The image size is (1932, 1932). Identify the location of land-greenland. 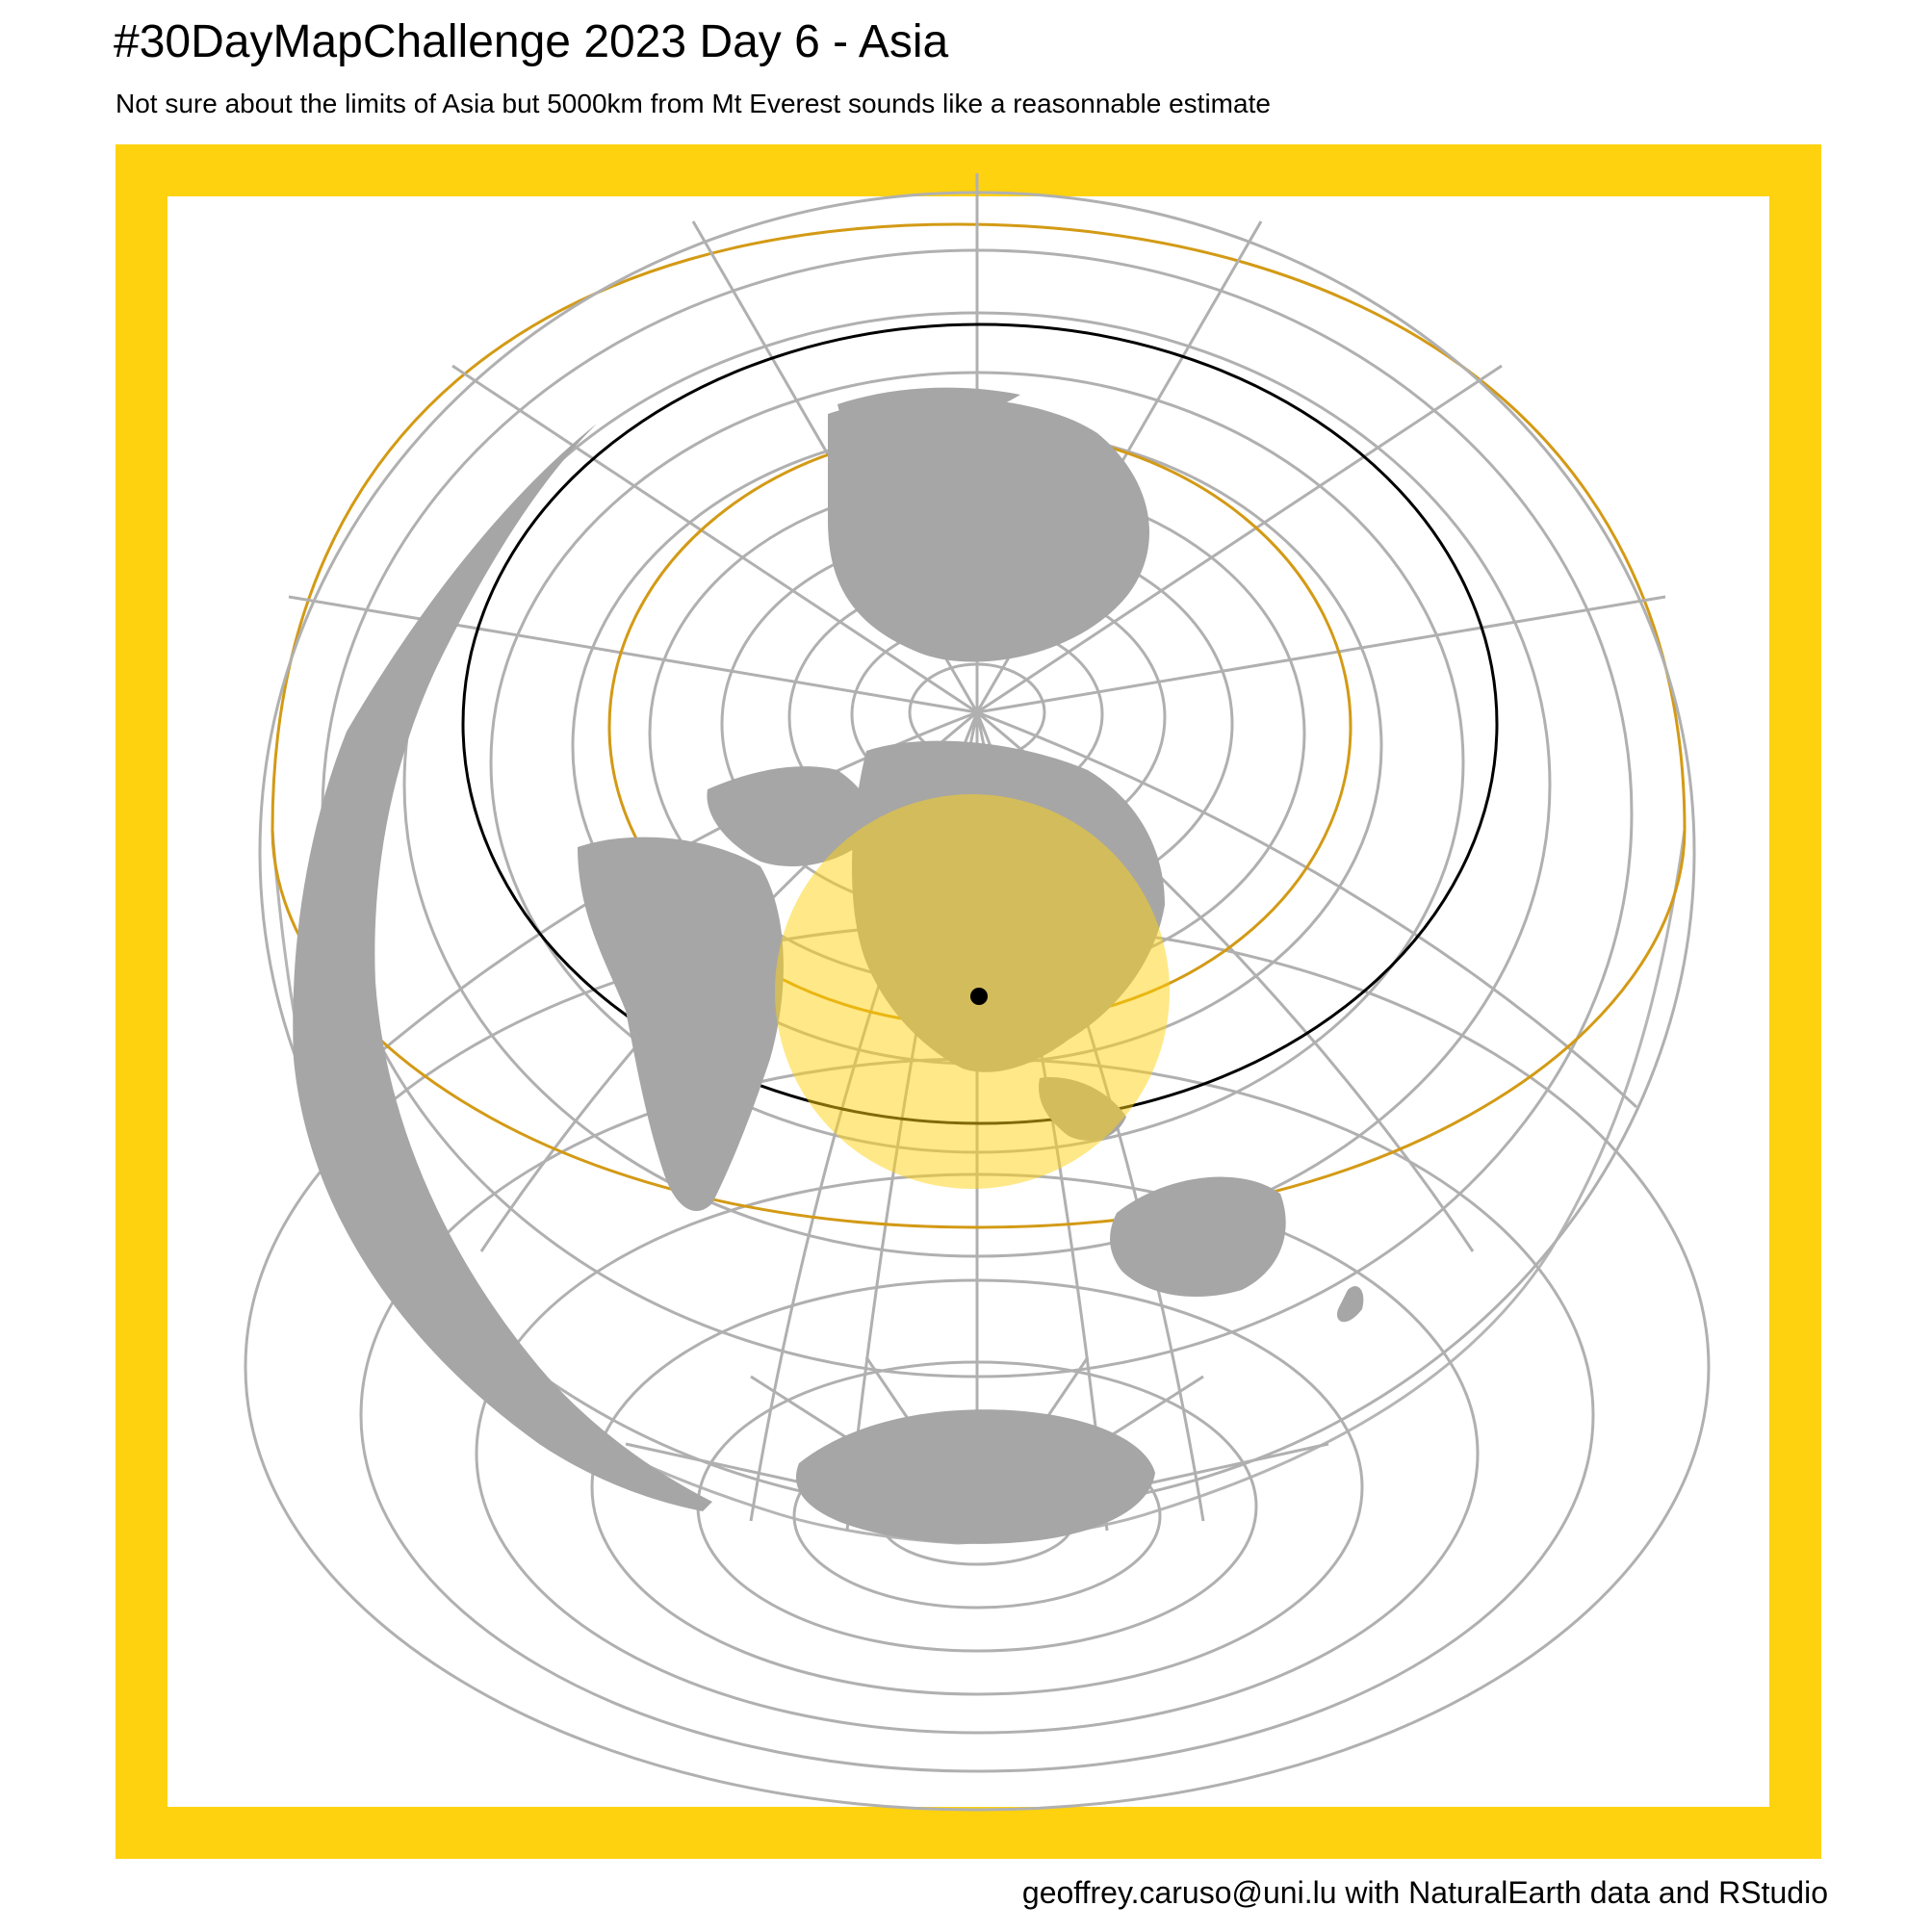
(988, 530).